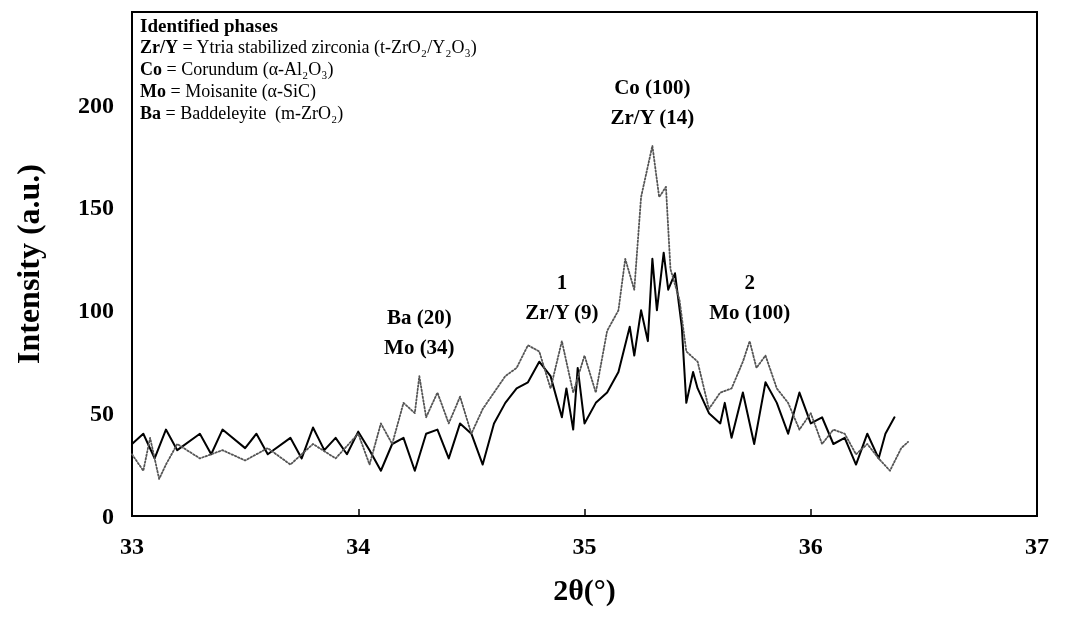  What do you see at coordinates (419, 332) in the screenshot?
I see `annotation: Ba (20) Mo (34)` at bounding box center [419, 332].